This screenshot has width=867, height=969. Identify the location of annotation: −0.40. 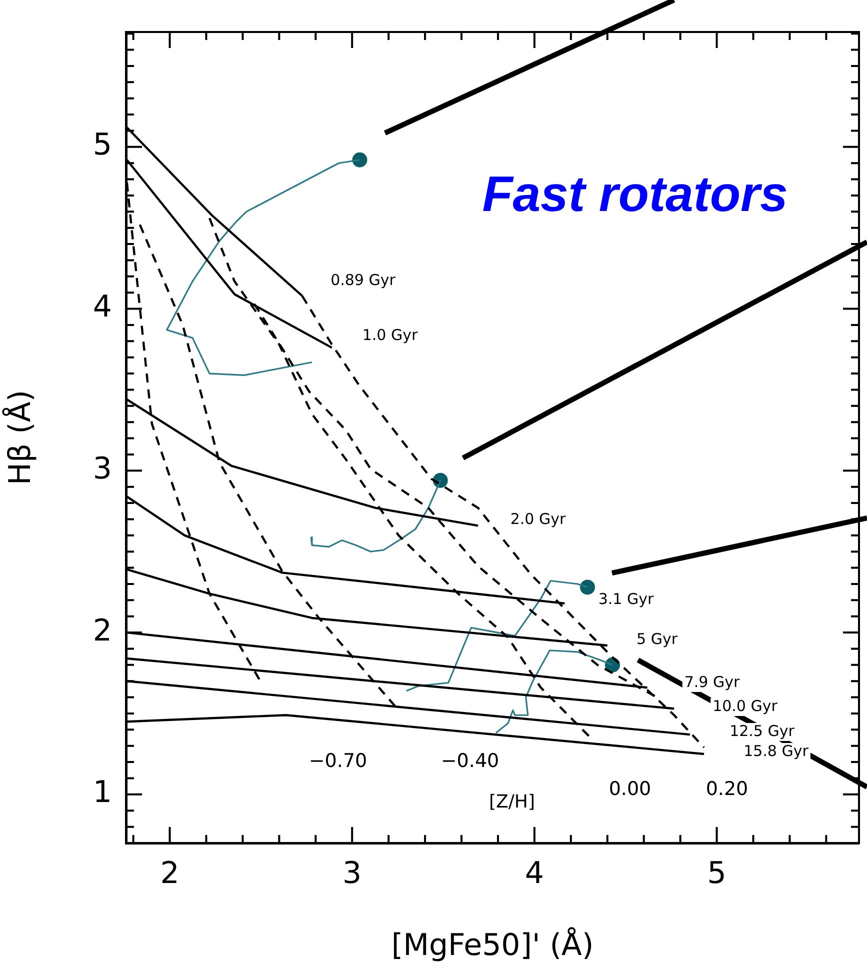
(470, 761).